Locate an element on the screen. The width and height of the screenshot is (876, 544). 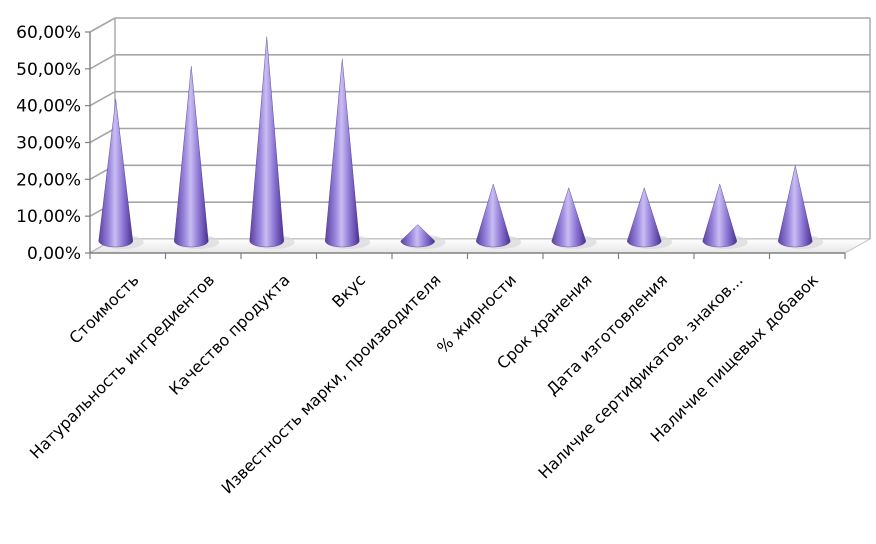
y-tick-label: 60,00% is located at coordinates (48, 33).